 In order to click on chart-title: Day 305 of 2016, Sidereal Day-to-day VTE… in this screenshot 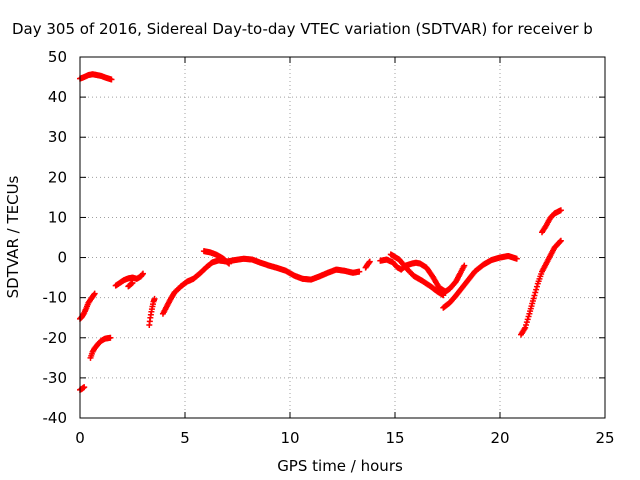, I will do `click(302, 29)`.